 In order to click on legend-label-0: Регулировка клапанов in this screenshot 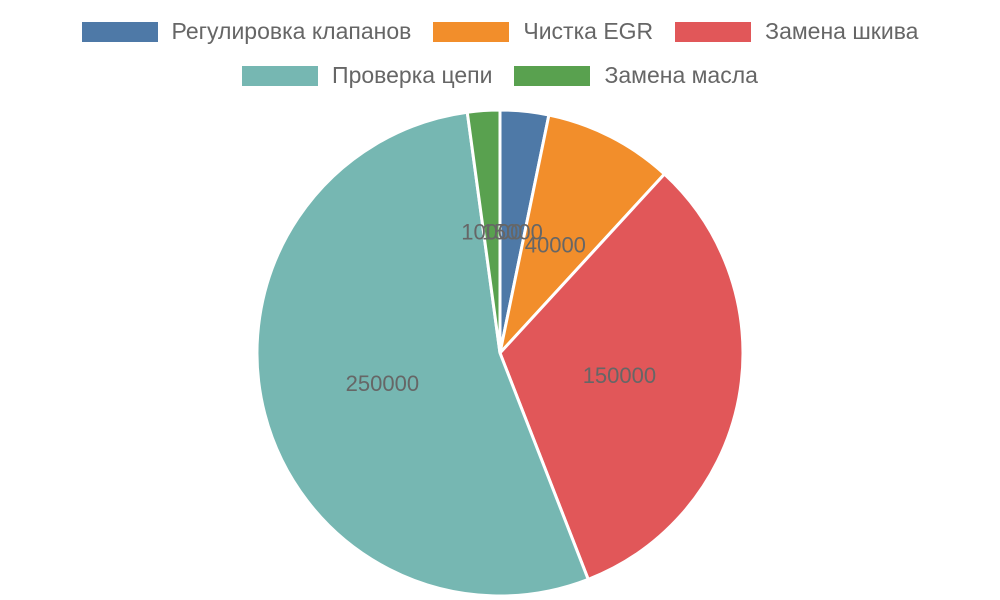, I will do `click(291, 31)`.